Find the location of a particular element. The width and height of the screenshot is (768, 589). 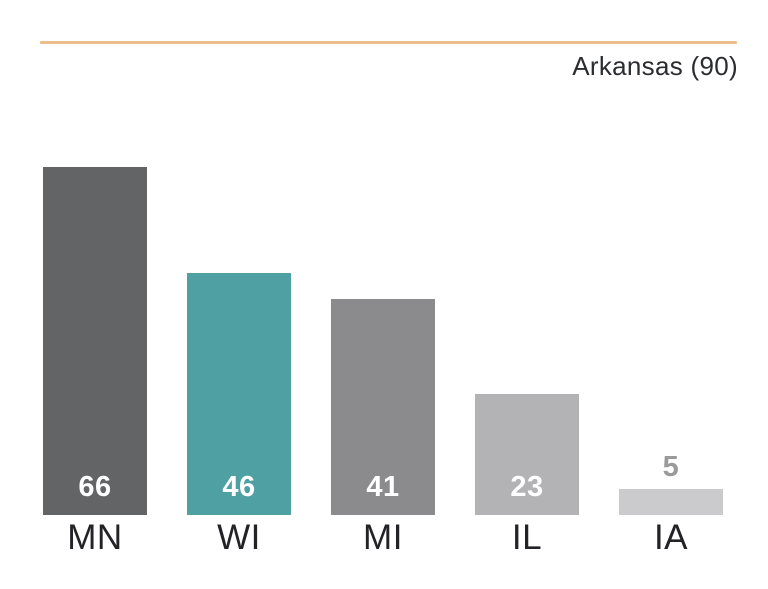

bar-category-label: WI is located at coordinates (239, 537).